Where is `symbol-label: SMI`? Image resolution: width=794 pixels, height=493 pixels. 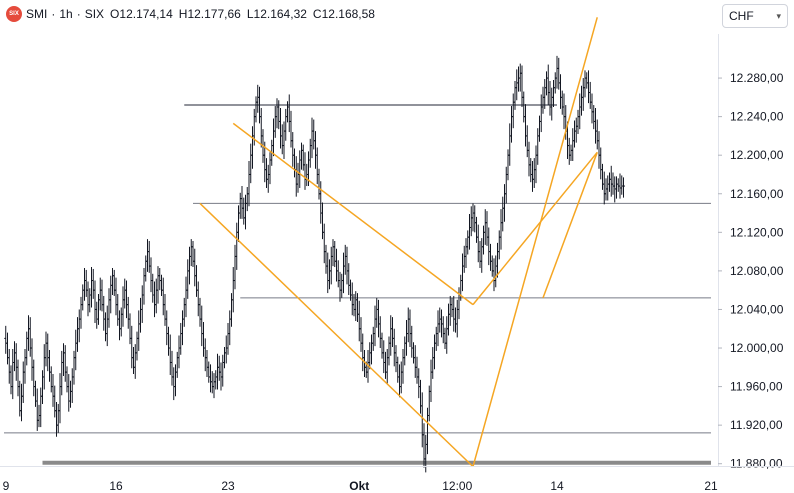
symbol-label: SMI is located at coordinates (37, 14).